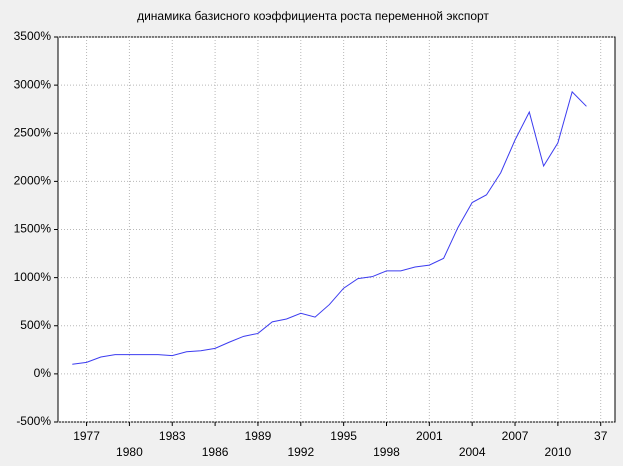 The height and width of the screenshot is (466, 623). I want to click on x-tick-label: 2004, so click(472, 452).